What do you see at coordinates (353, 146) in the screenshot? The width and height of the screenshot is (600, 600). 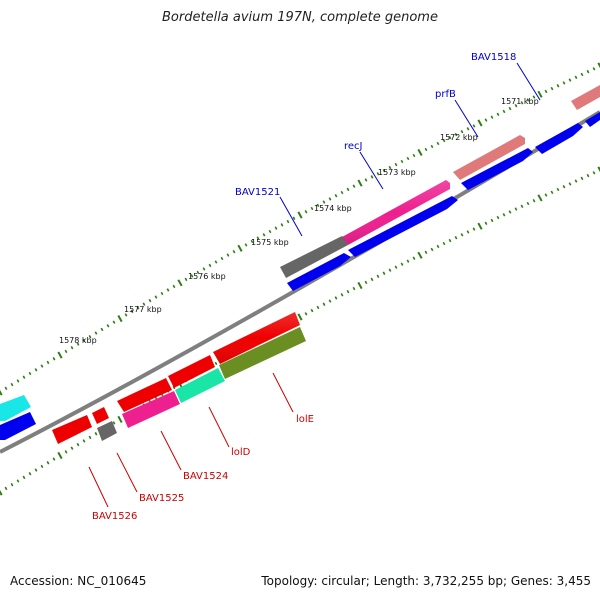 I see `gene-label-recj: recJ` at bounding box center [353, 146].